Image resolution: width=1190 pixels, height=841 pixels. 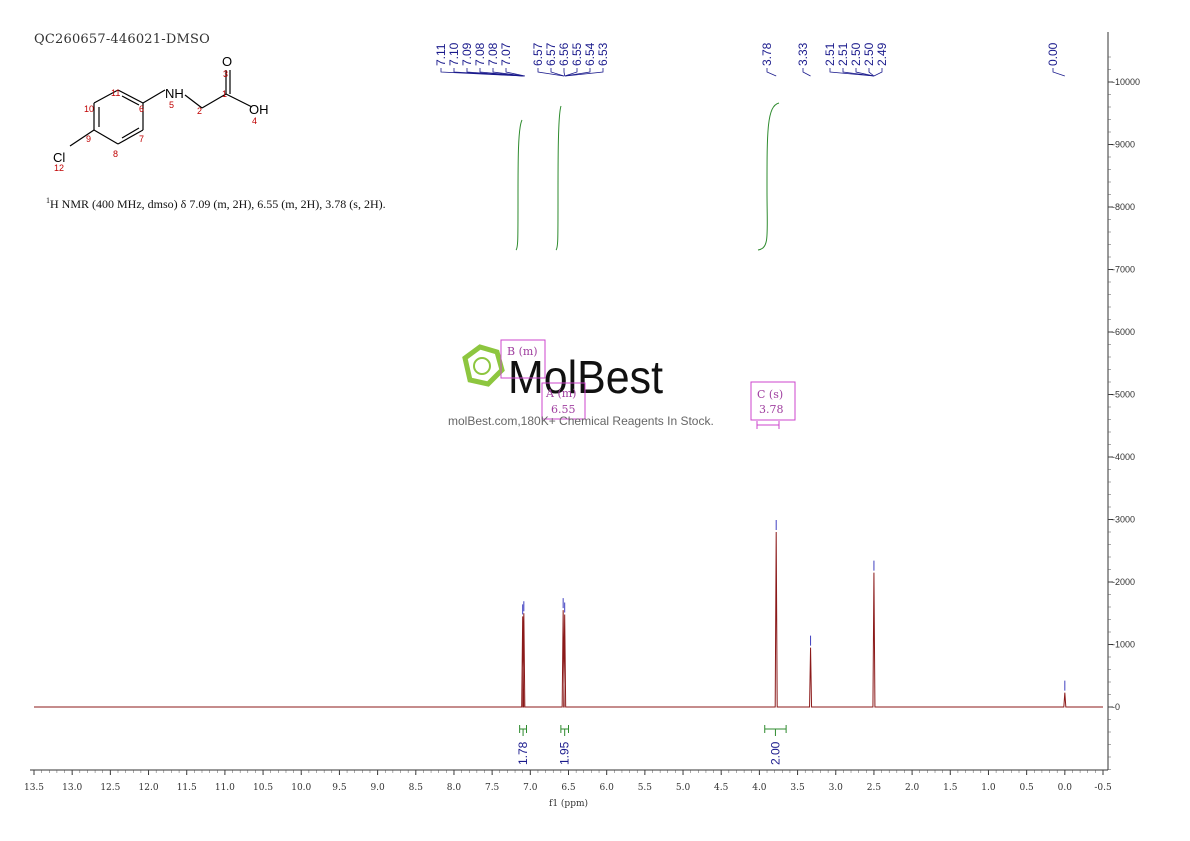 What do you see at coordinates (72, 788) in the screenshot?
I see `x-tick-label: 13.0` at bounding box center [72, 788].